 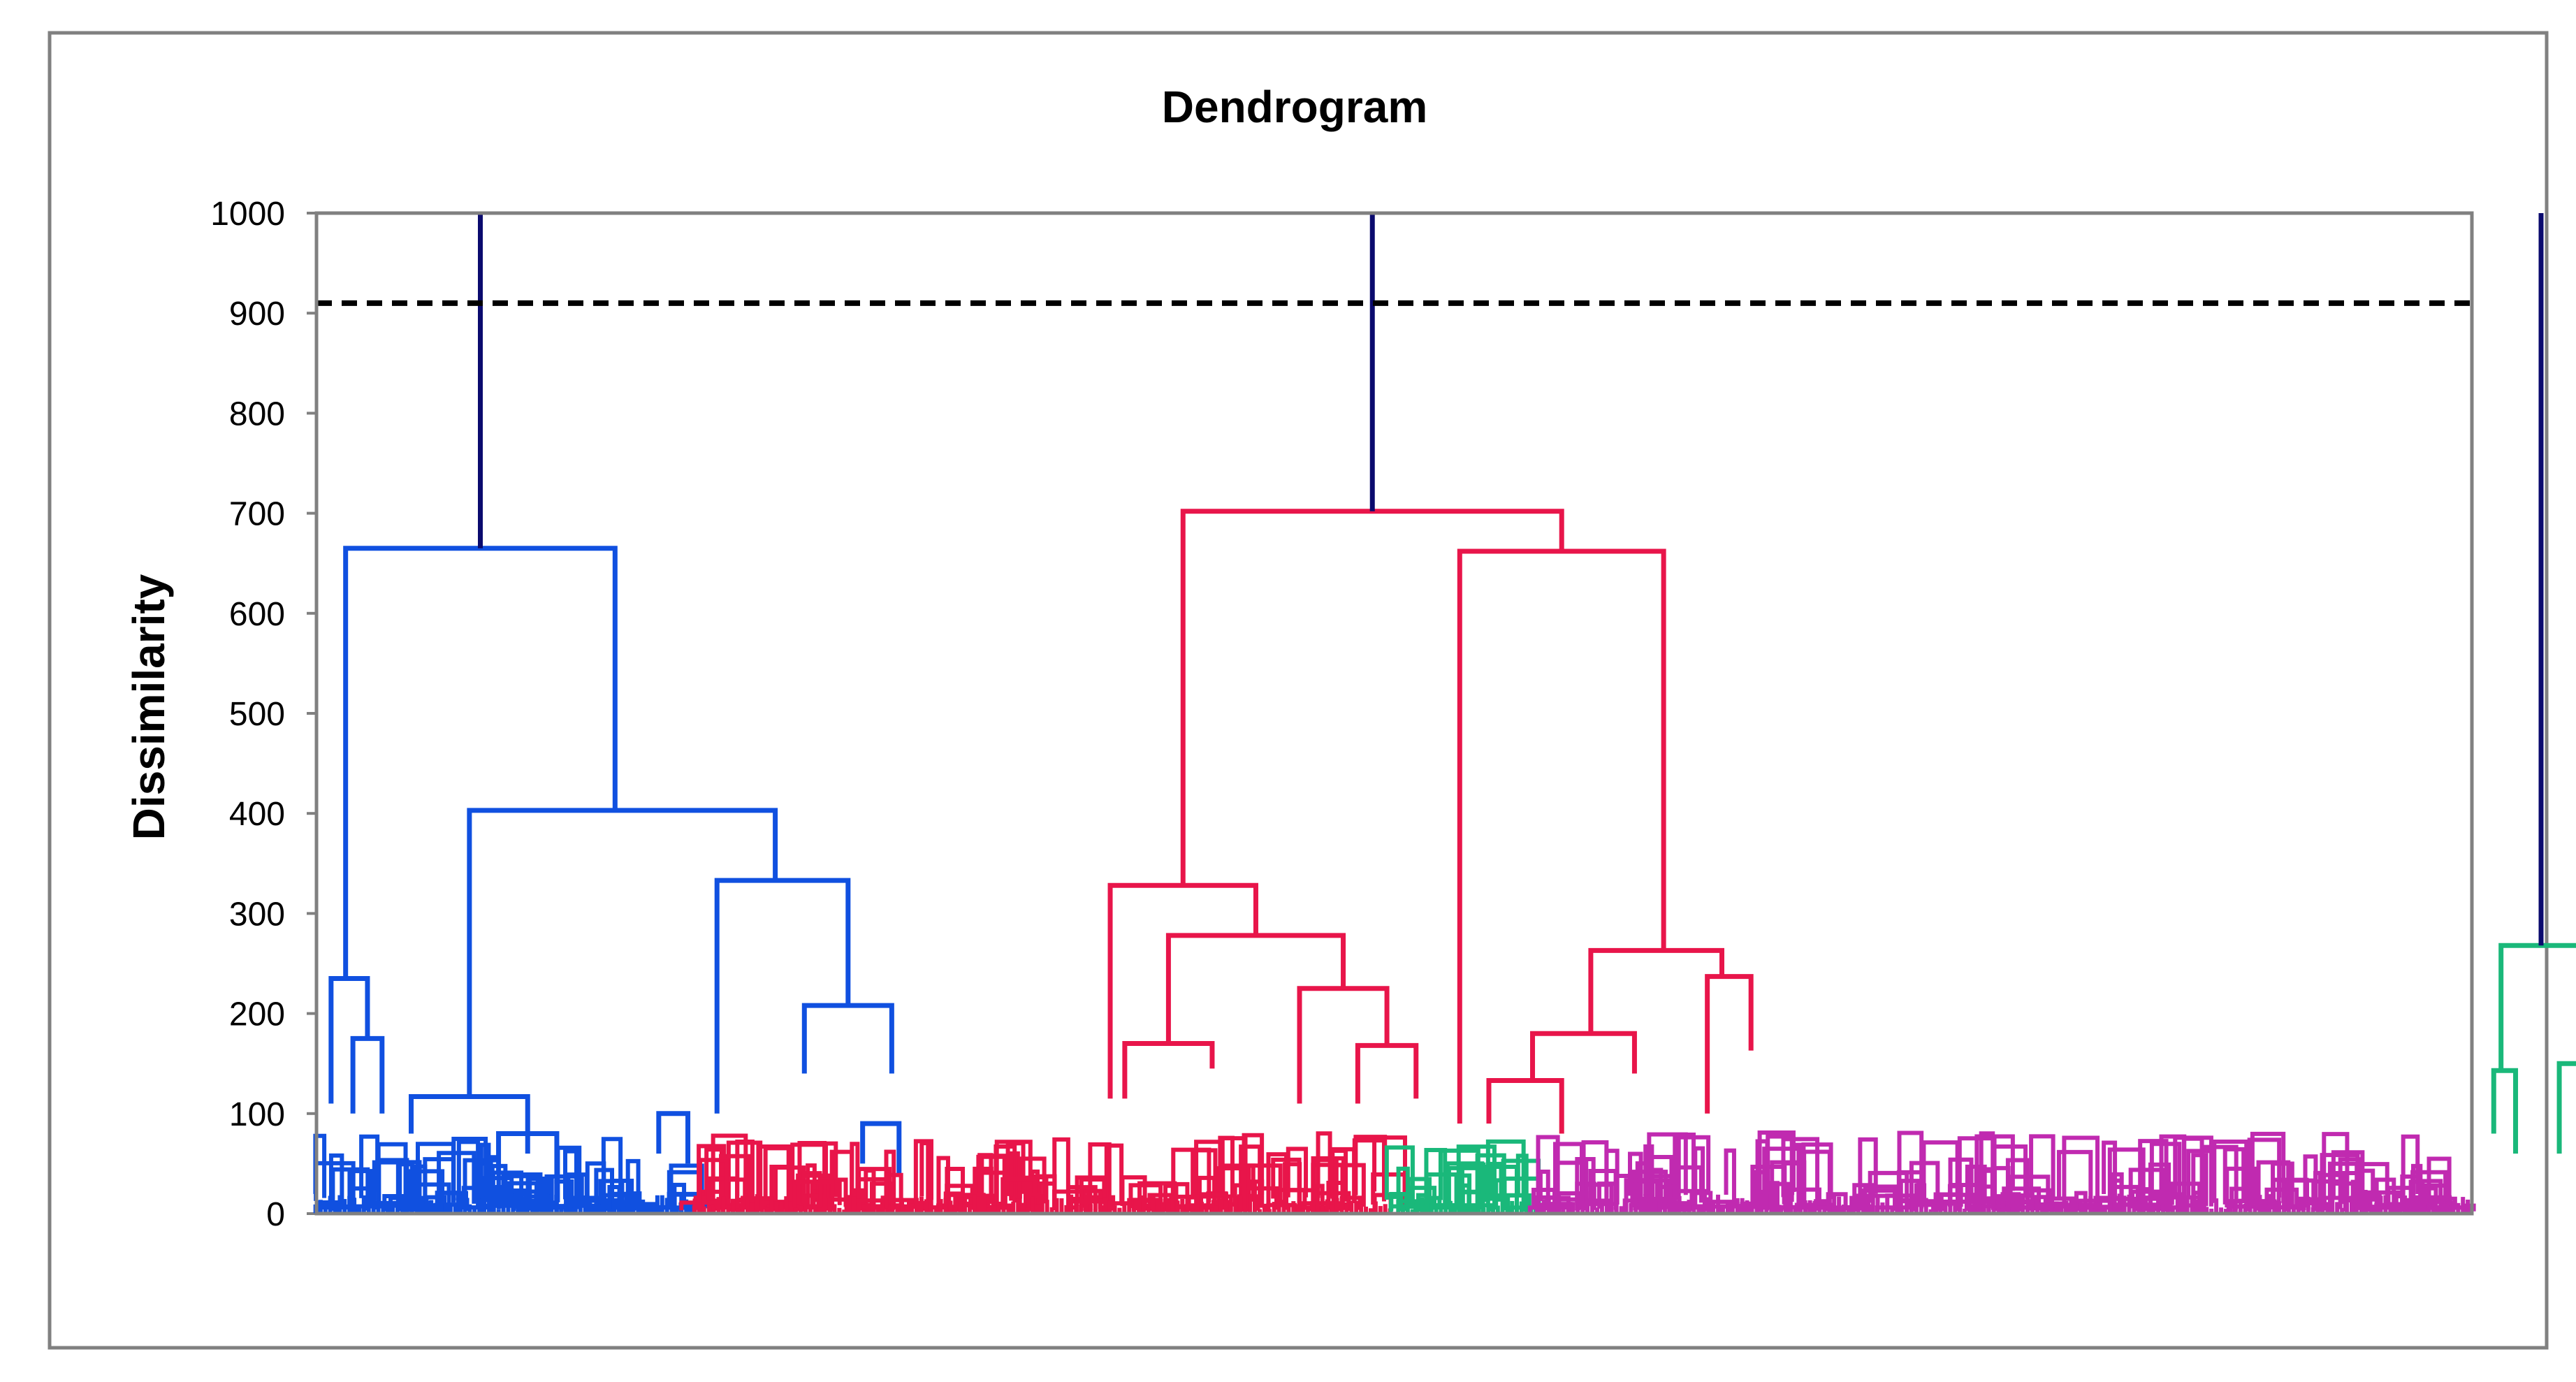 I want to click on y-tick-label: 800, so click(x=257, y=413).